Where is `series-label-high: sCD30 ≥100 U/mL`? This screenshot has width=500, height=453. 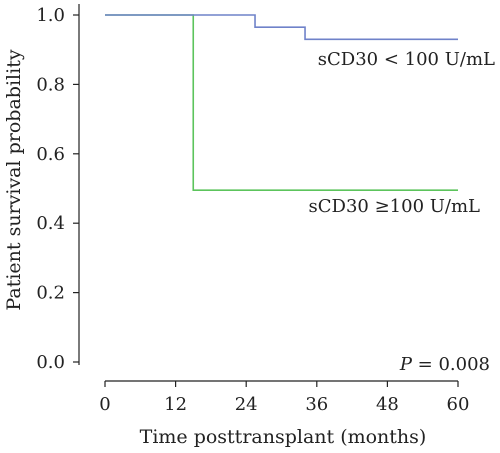 series-label-high: sCD30 ≥100 U/mL is located at coordinates (395, 206).